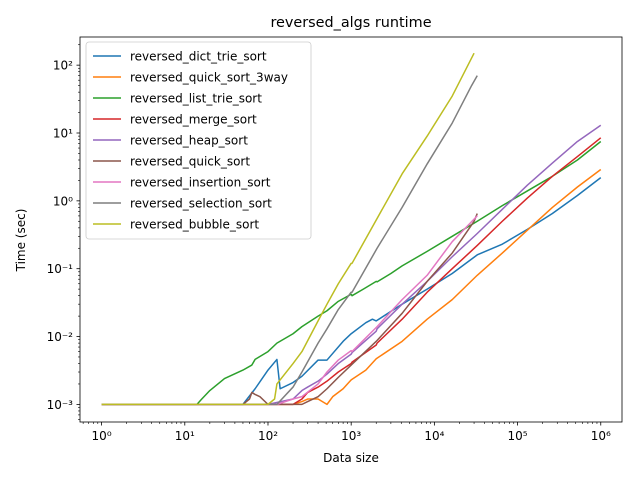 The width and height of the screenshot is (640, 480). I want to click on x-axis-title: Data size, so click(351, 458).